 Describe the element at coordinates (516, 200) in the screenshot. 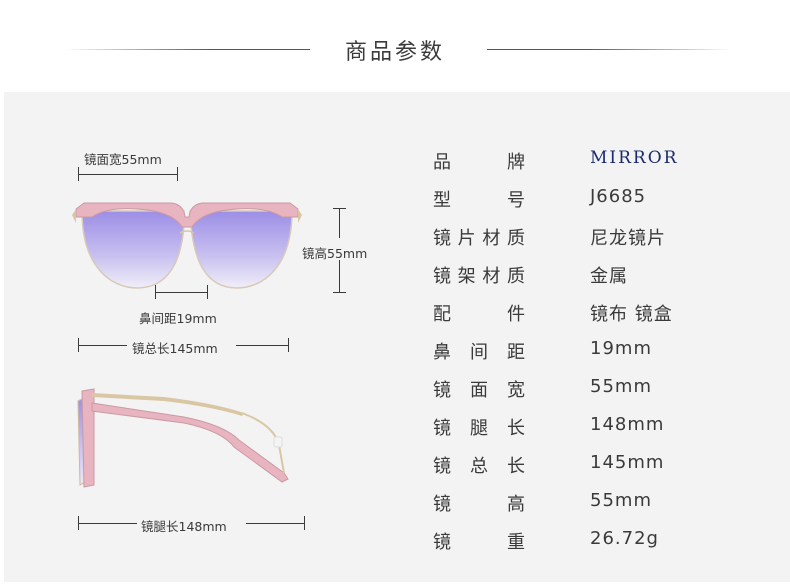

I see `spec-label-char: 号` at that location.